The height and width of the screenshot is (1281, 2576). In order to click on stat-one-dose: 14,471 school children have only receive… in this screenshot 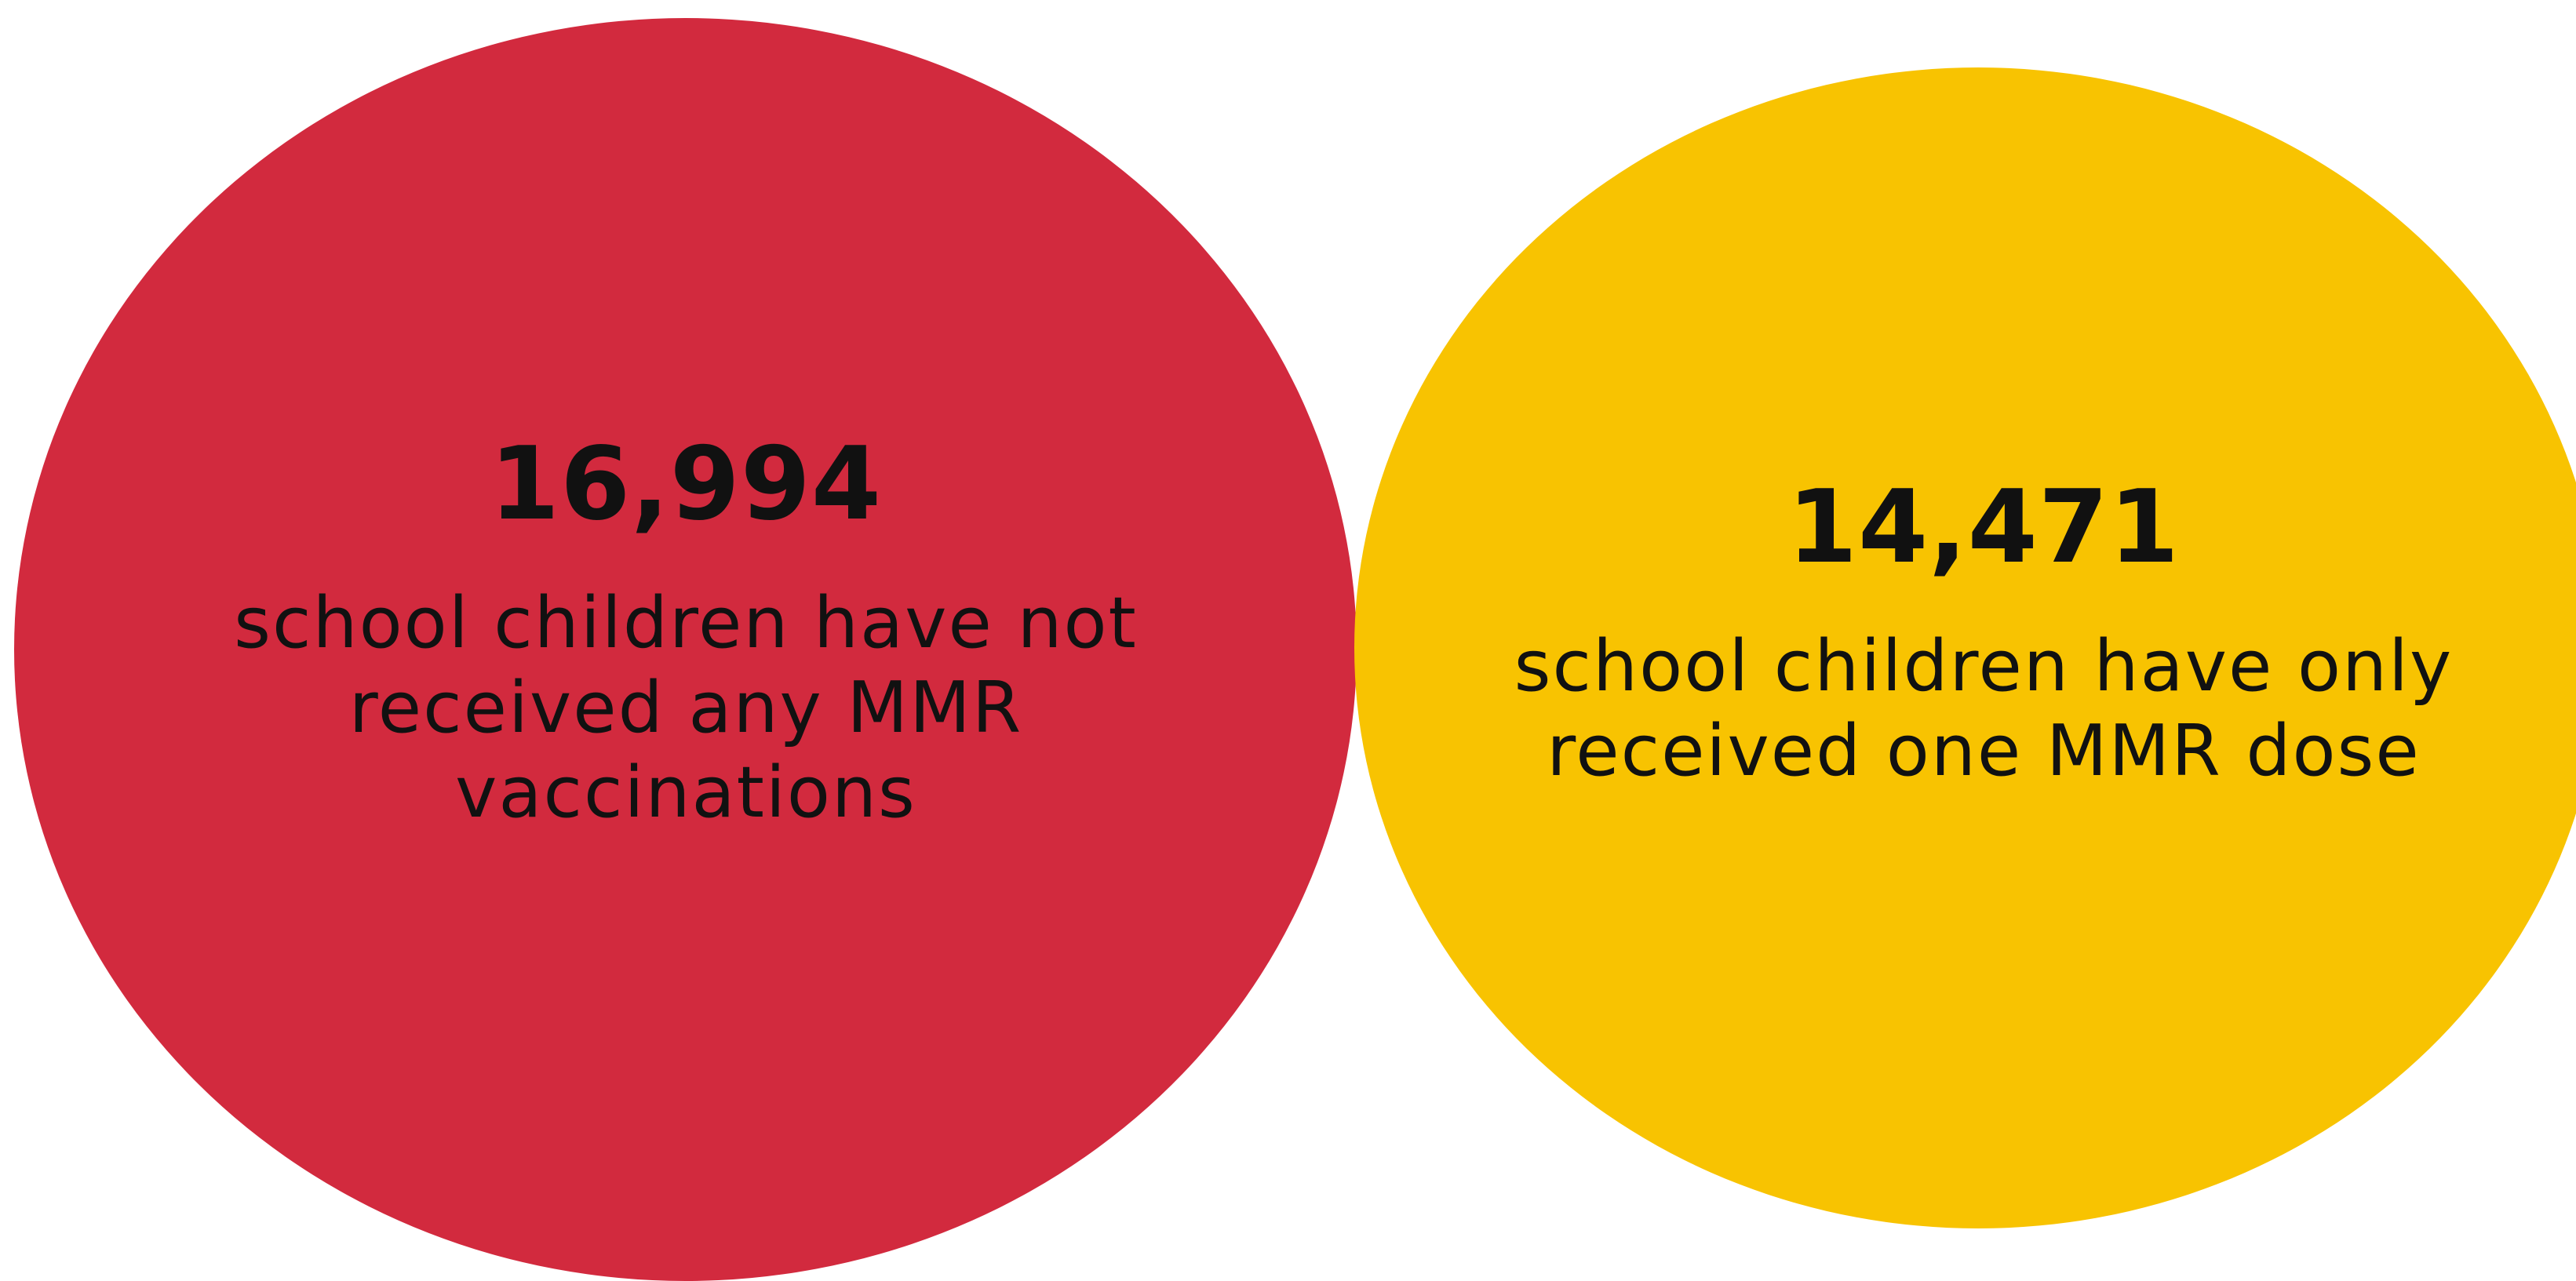, I will do `click(1983, 631)`.